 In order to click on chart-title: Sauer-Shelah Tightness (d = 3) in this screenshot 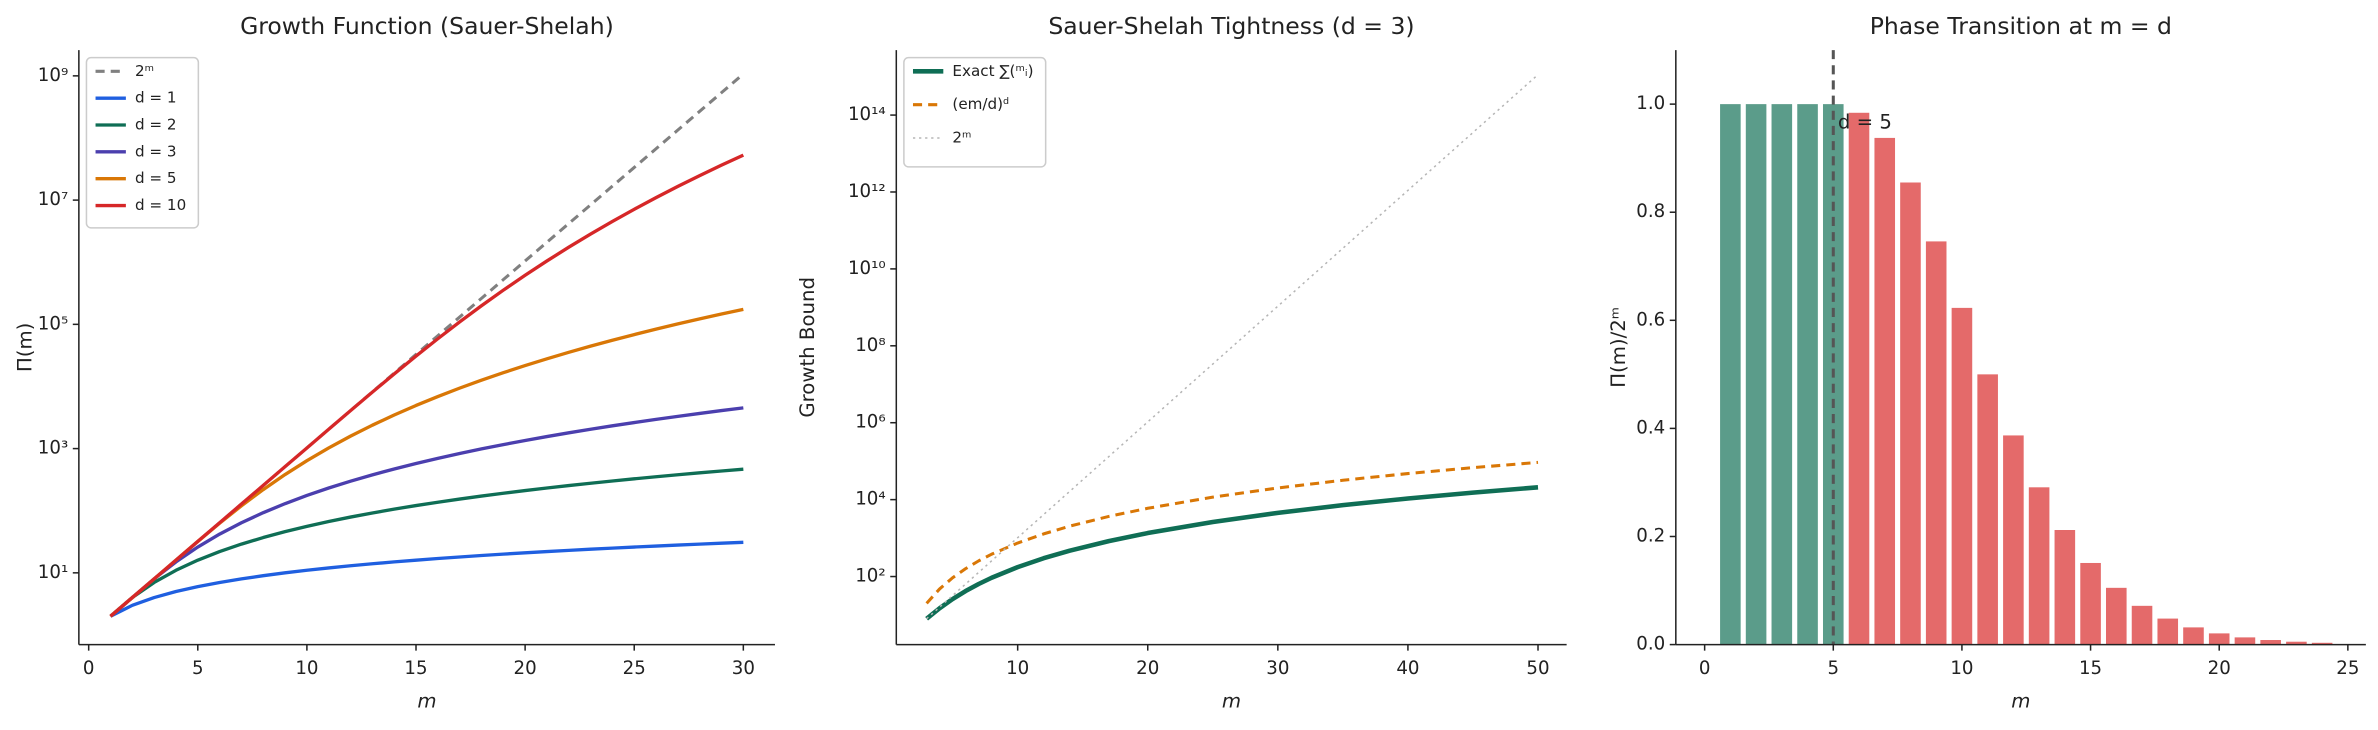, I will do `click(1231, 26)`.